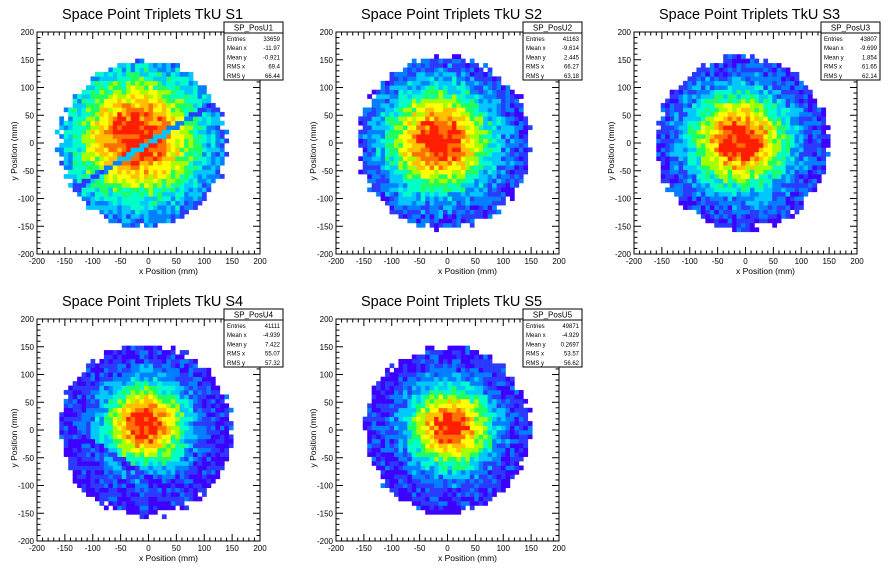 The image size is (896, 574). I want to click on x-tick-label: 0, so click(447, 261).